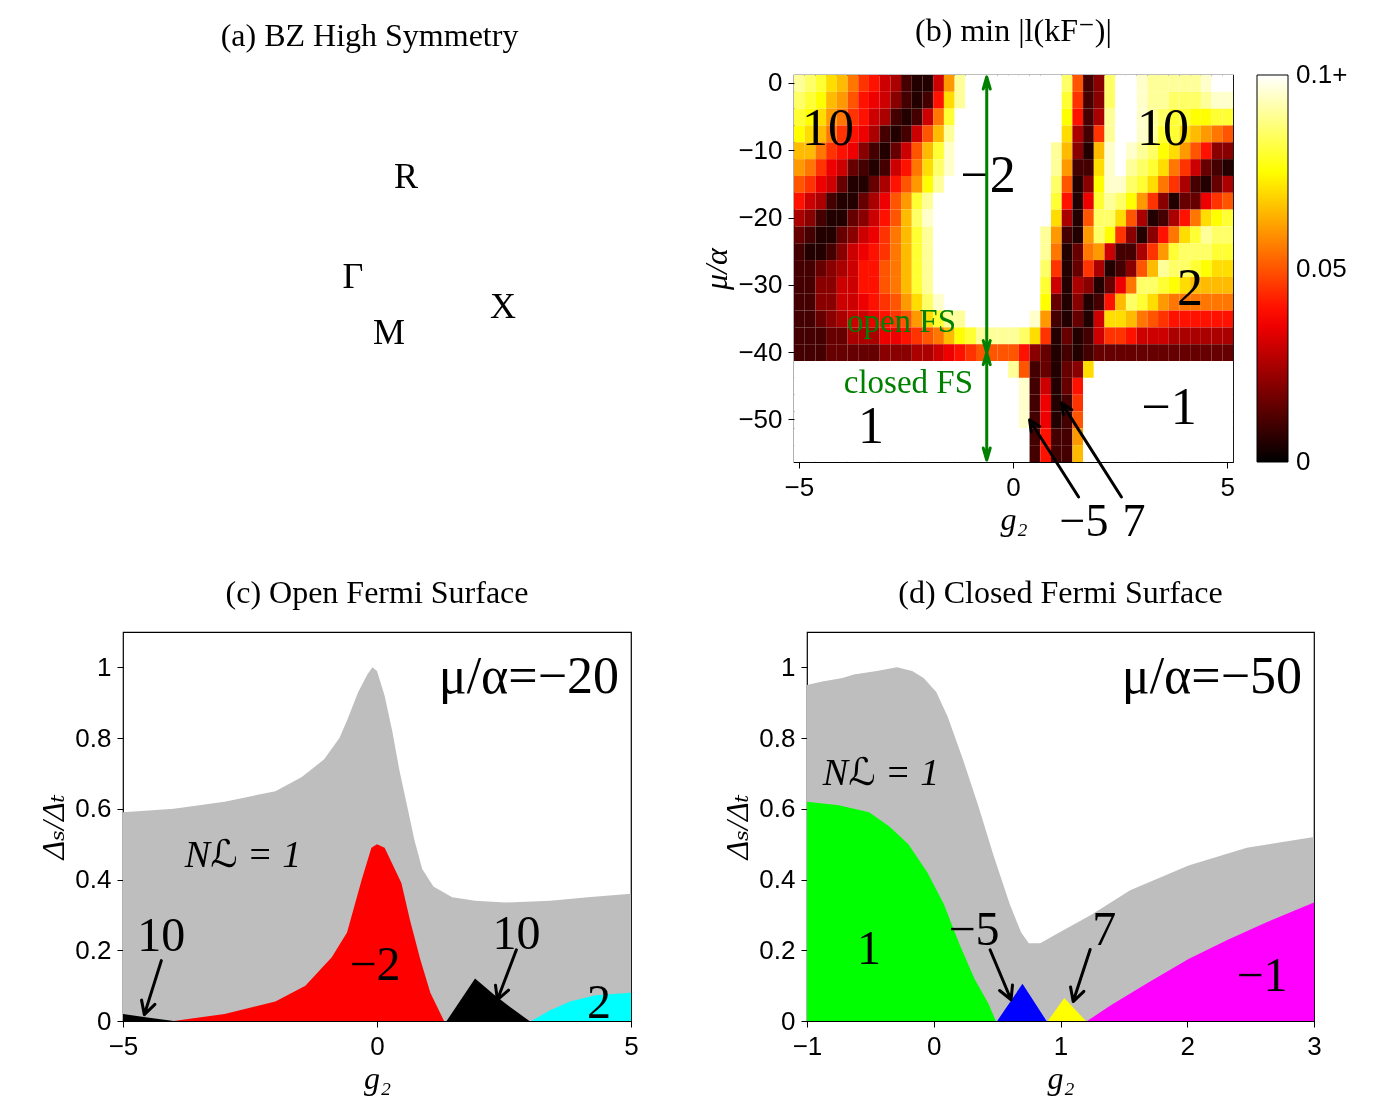  I want to click on chart-title: (c) Open Fermi Surface, so click(377, 592).